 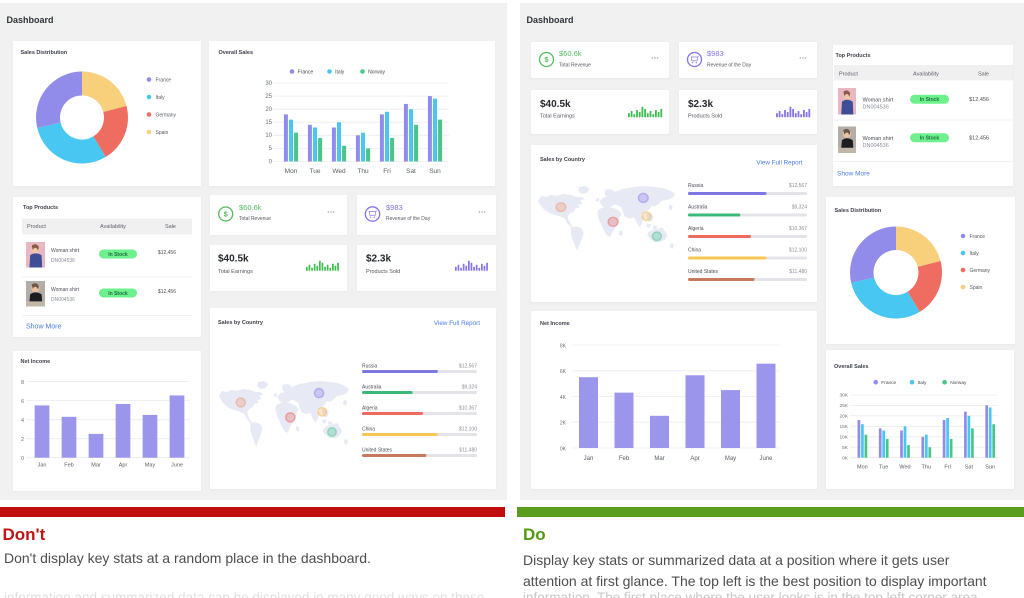 I want to click on svg-text: 20K, so click(x=843, y=417).